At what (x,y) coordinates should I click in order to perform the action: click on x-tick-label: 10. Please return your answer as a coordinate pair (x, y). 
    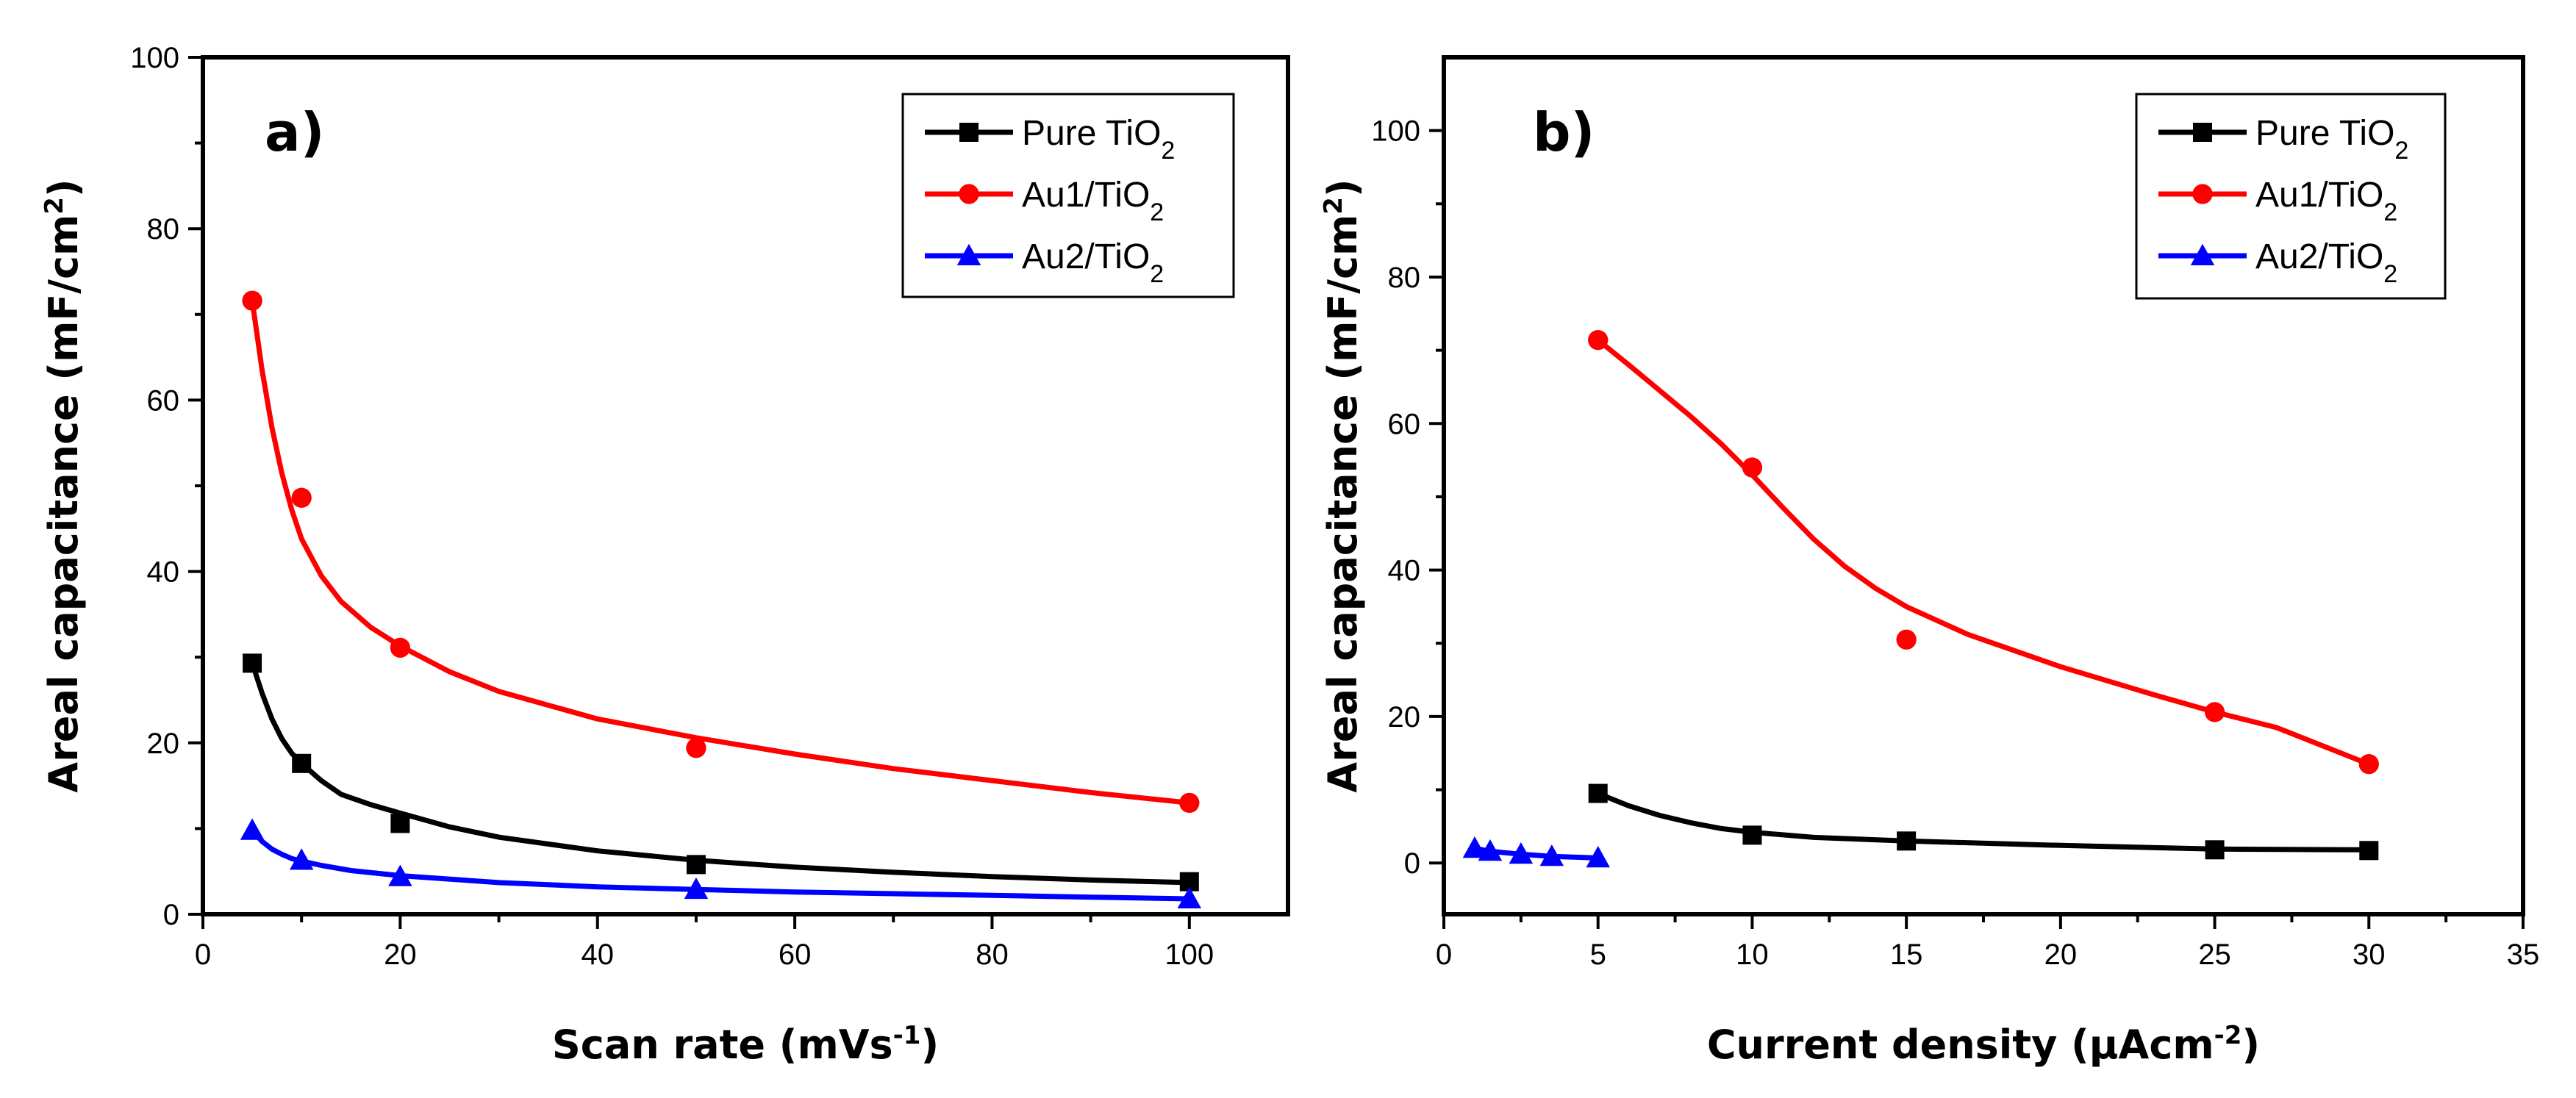
    Looking at the image, I should click on (1752, 955).